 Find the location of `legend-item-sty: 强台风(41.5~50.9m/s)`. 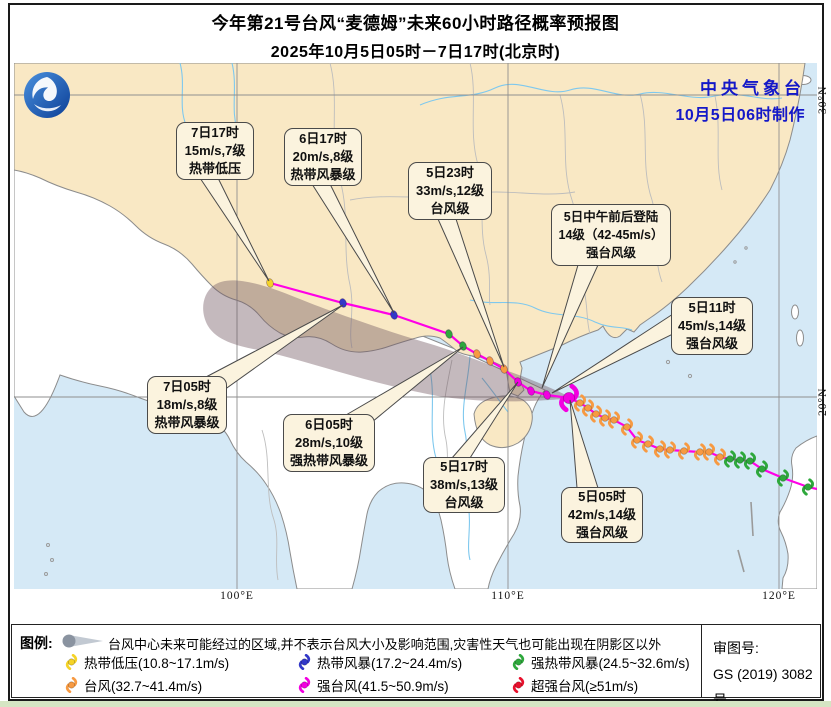

legend-item-sty: 强台风(41.5~50.9m/s) is located at coordinates (373, 685).